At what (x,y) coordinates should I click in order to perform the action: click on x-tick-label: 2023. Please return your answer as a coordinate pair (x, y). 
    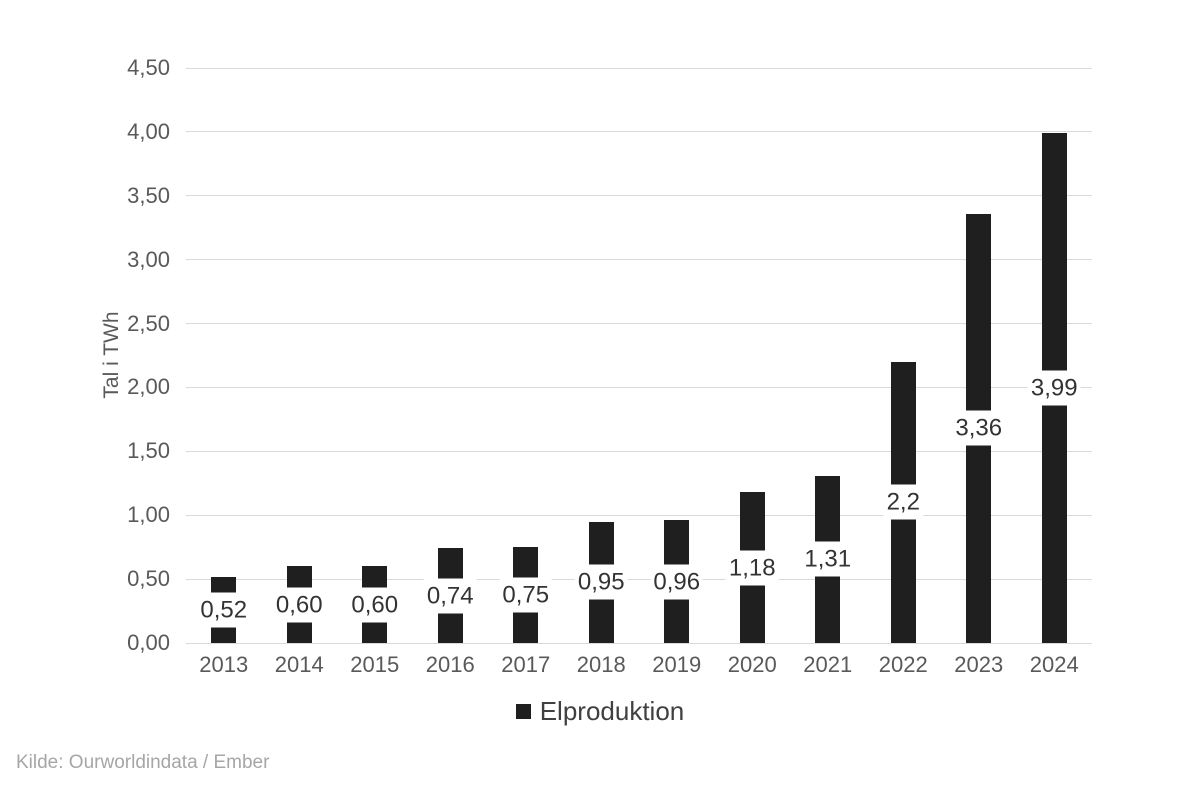
    Looking at the image, I should click on (979, 664).